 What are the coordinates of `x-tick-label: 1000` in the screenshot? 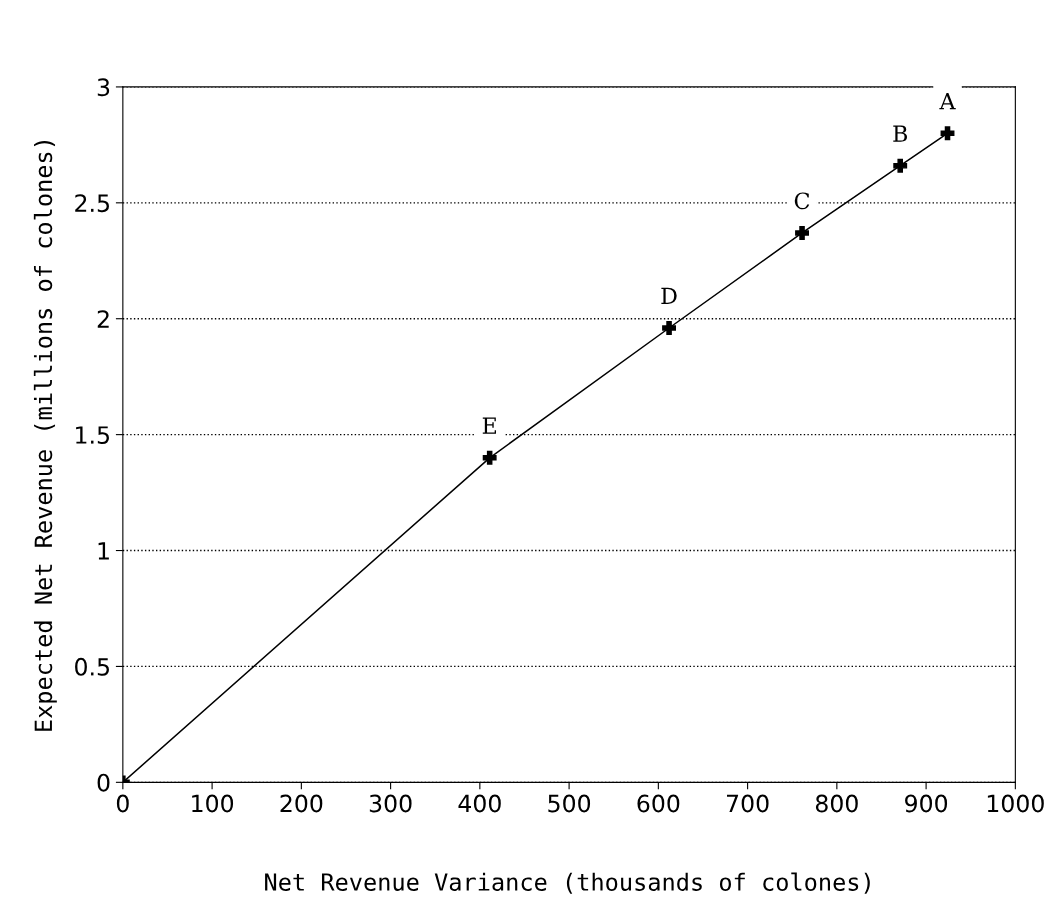 It's located at (1015, 803).